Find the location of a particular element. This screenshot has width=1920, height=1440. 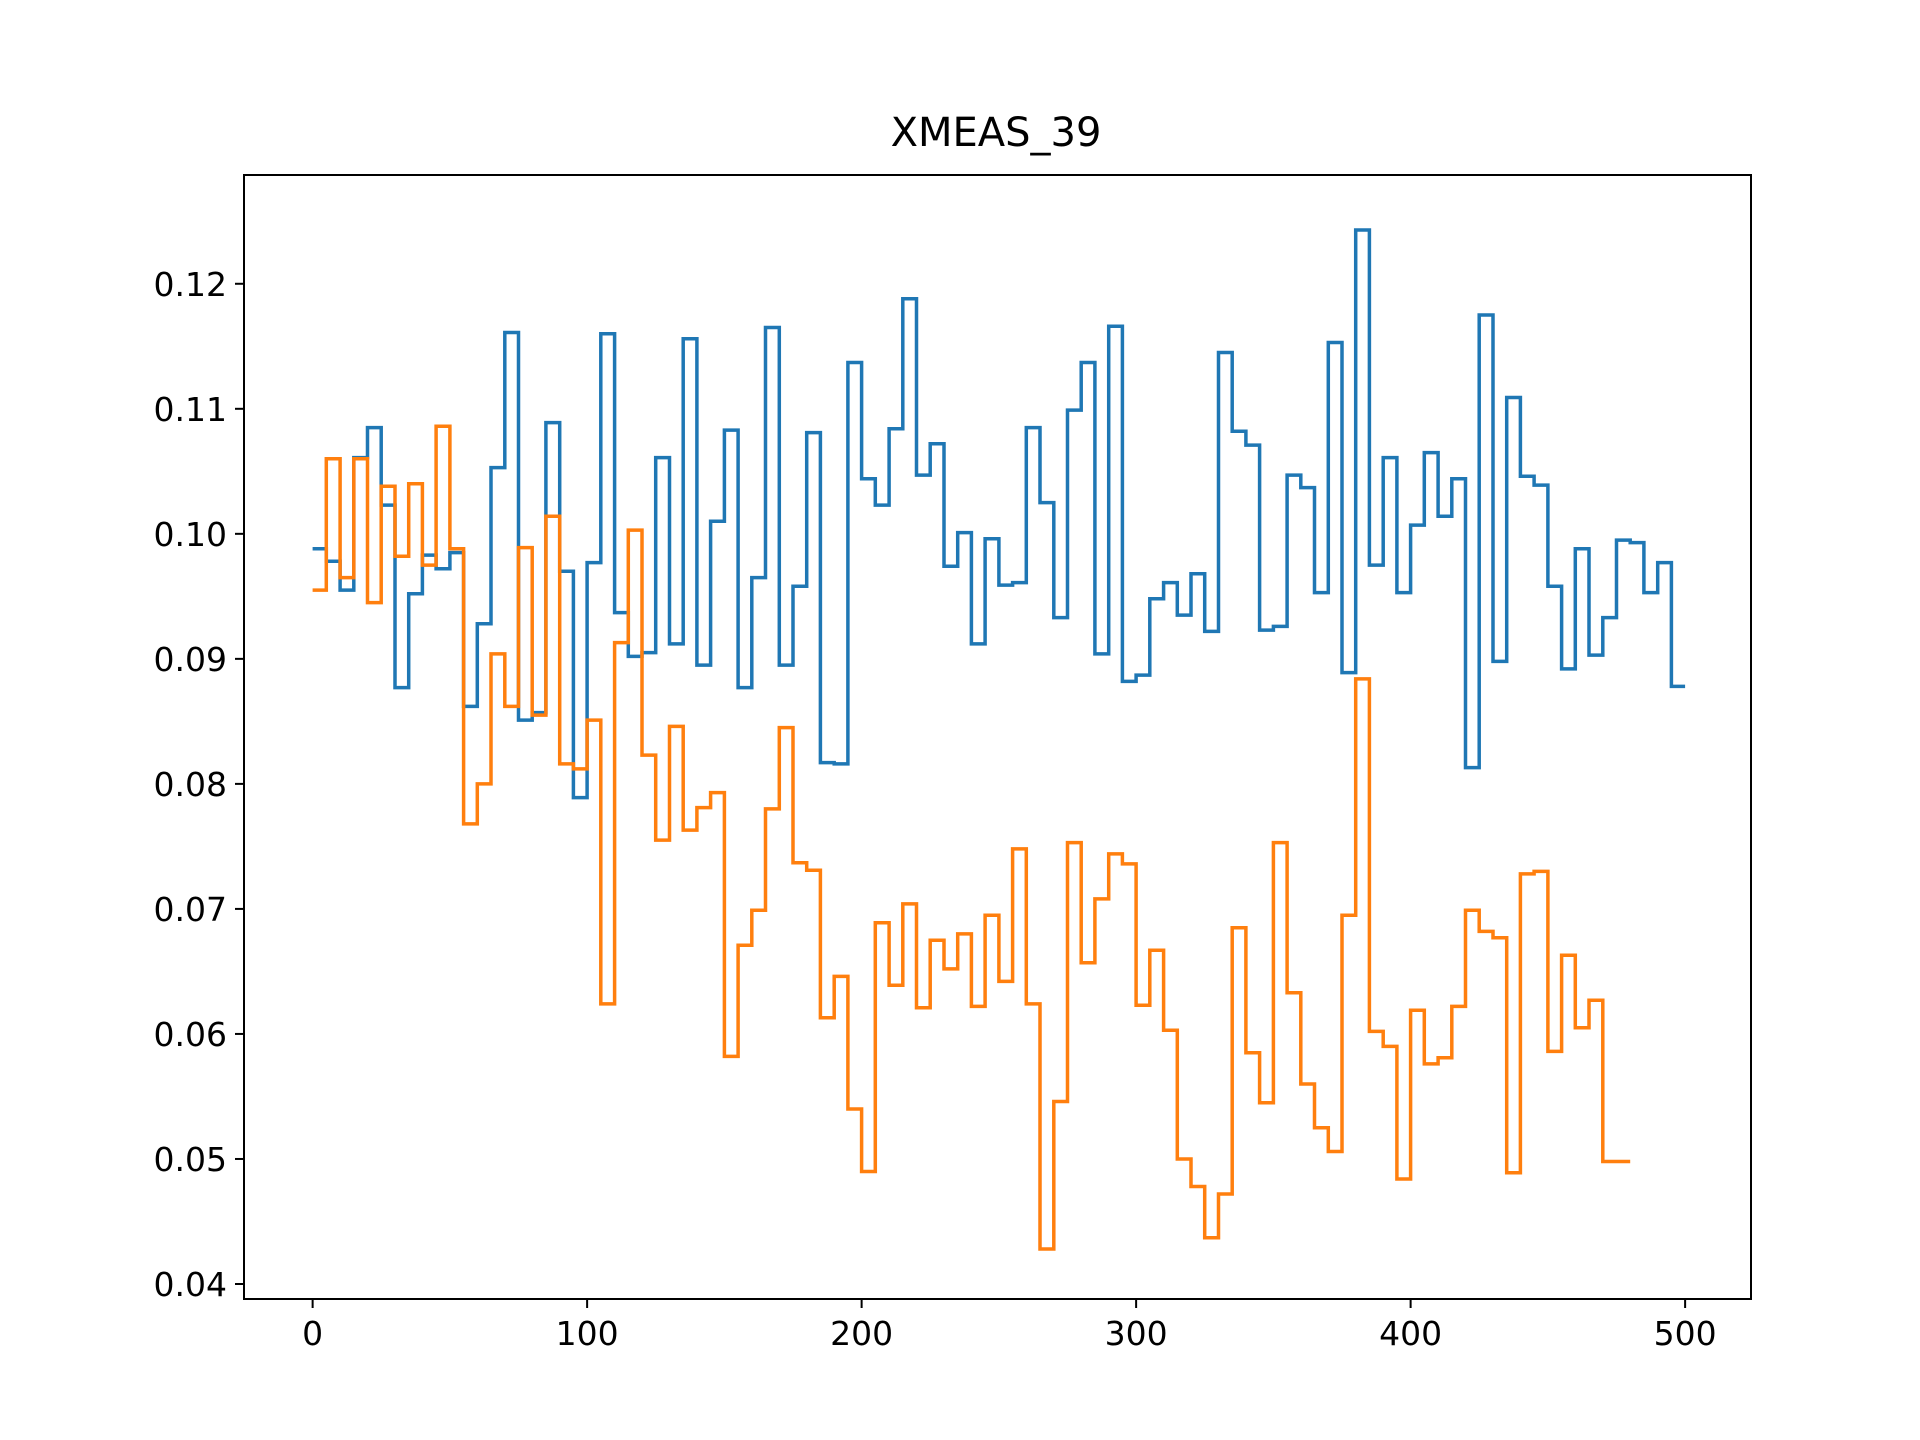

y-tick-label: 0.06 is located at coordinates (190, 1034).